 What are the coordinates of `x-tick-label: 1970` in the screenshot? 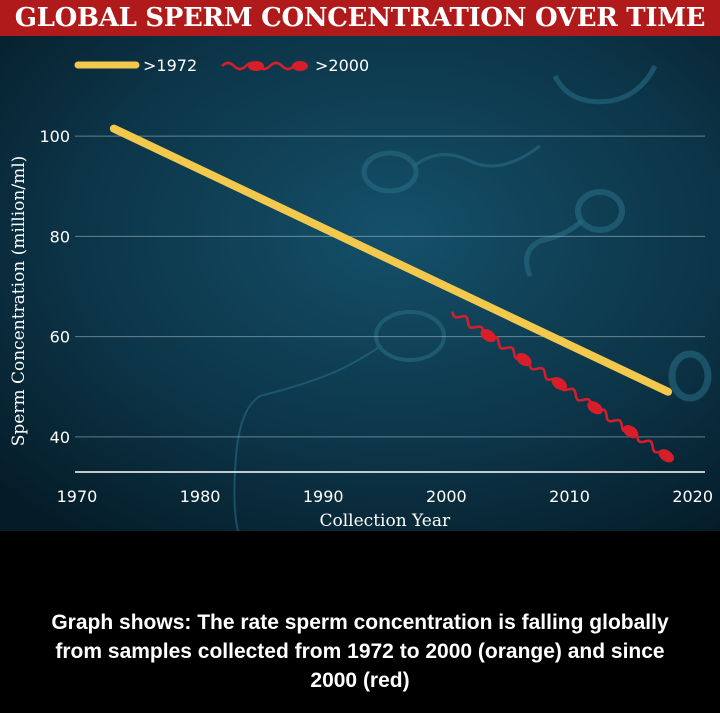 It's located at (77, 496).